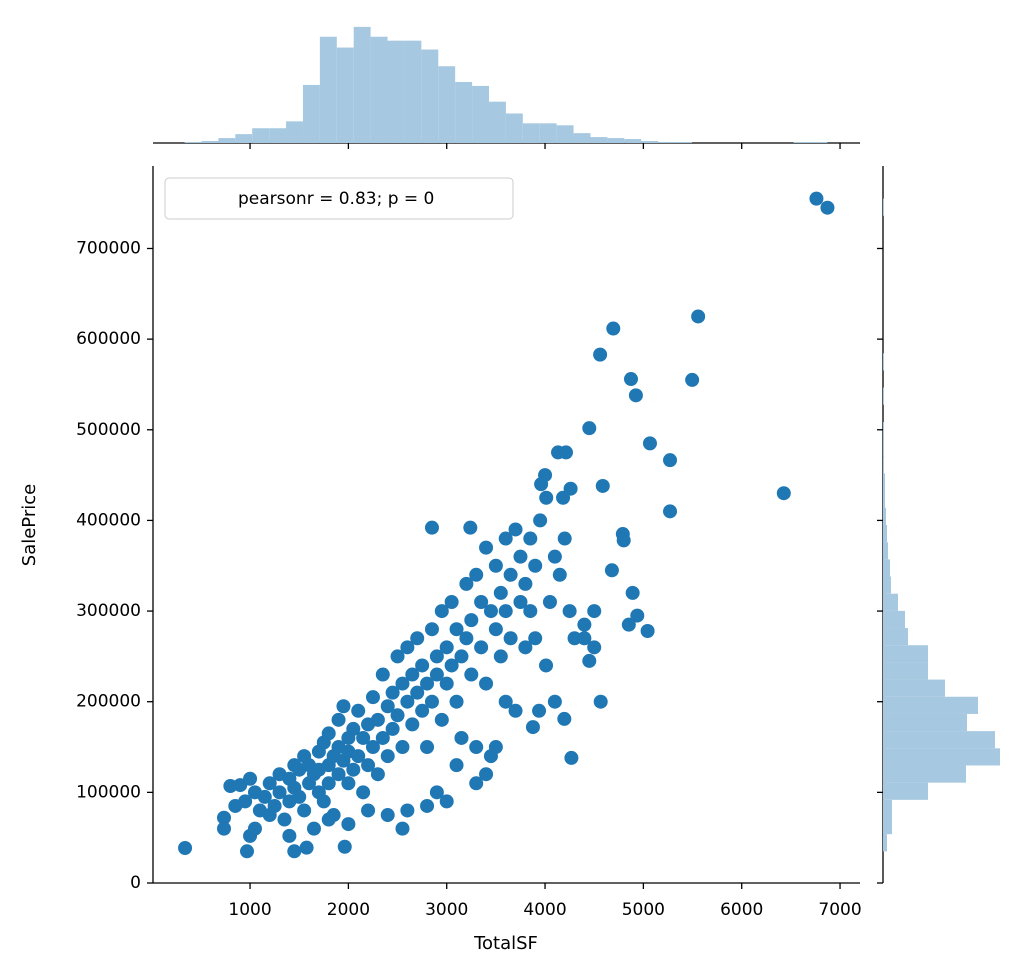  Describe the element at coordinates (643, 910) in the screenshot. I see `x-tick-label: 5000` at that location.